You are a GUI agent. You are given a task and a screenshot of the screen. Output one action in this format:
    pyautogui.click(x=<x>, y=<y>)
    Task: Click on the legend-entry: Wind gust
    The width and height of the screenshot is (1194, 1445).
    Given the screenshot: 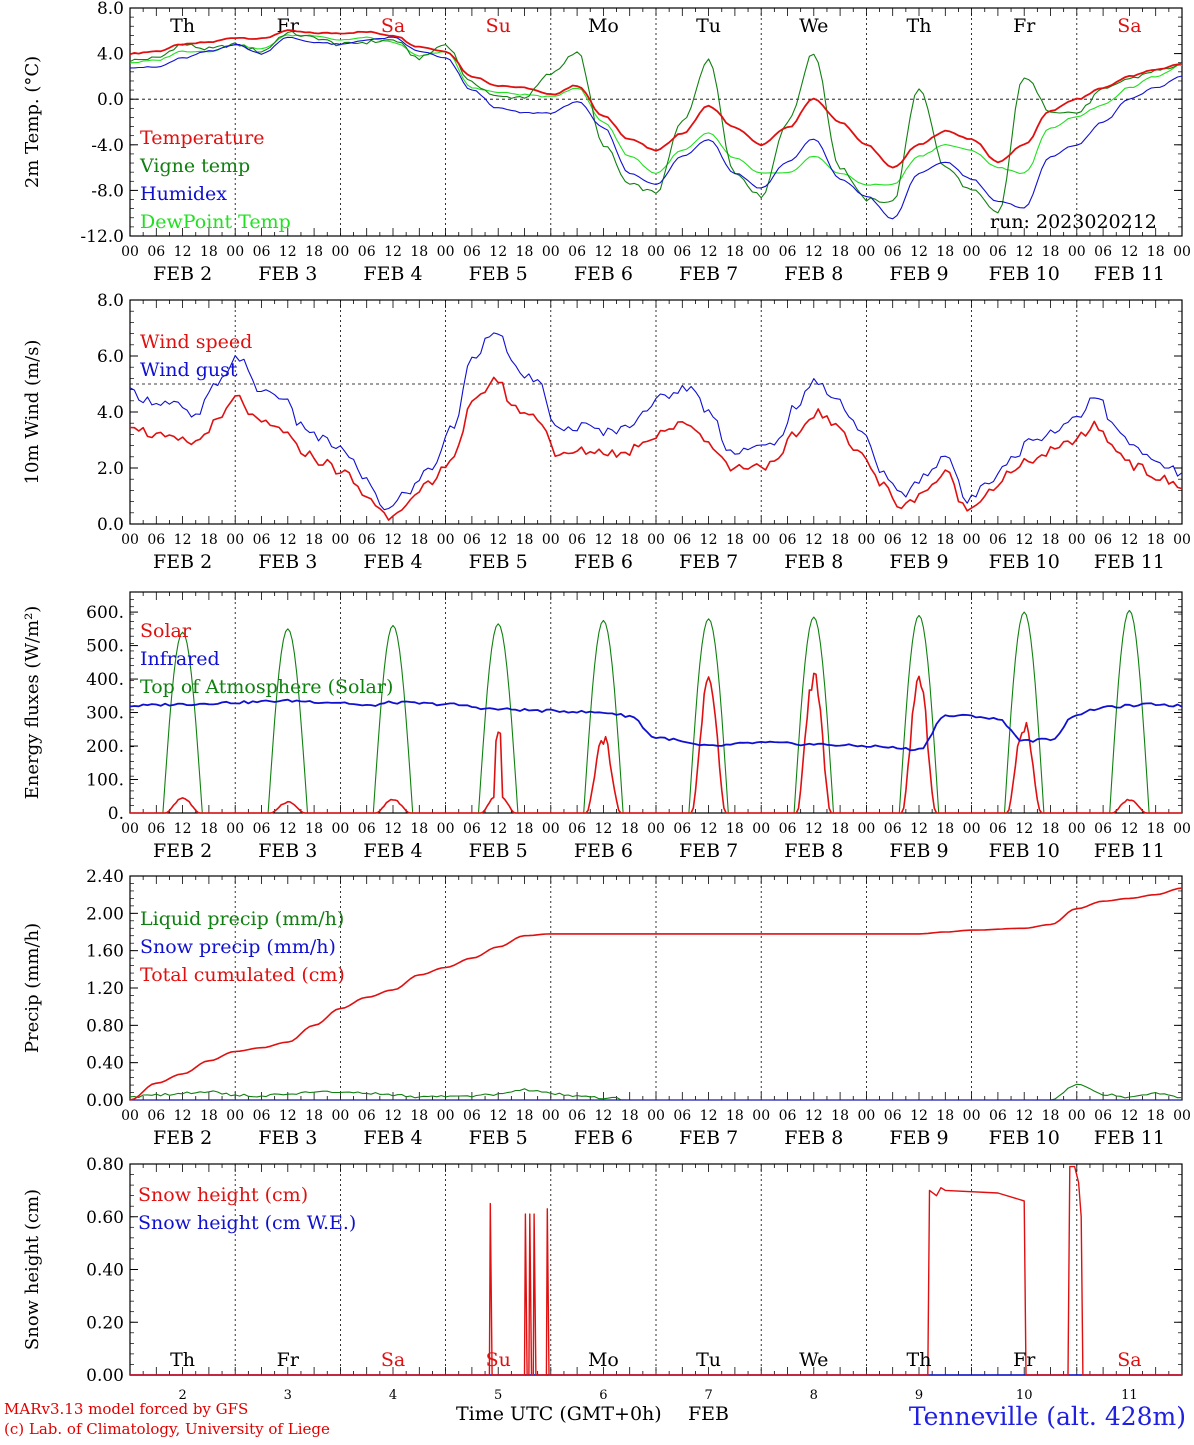 What is the action you would take?
    pyautogui.click(x=189, y=370)
    